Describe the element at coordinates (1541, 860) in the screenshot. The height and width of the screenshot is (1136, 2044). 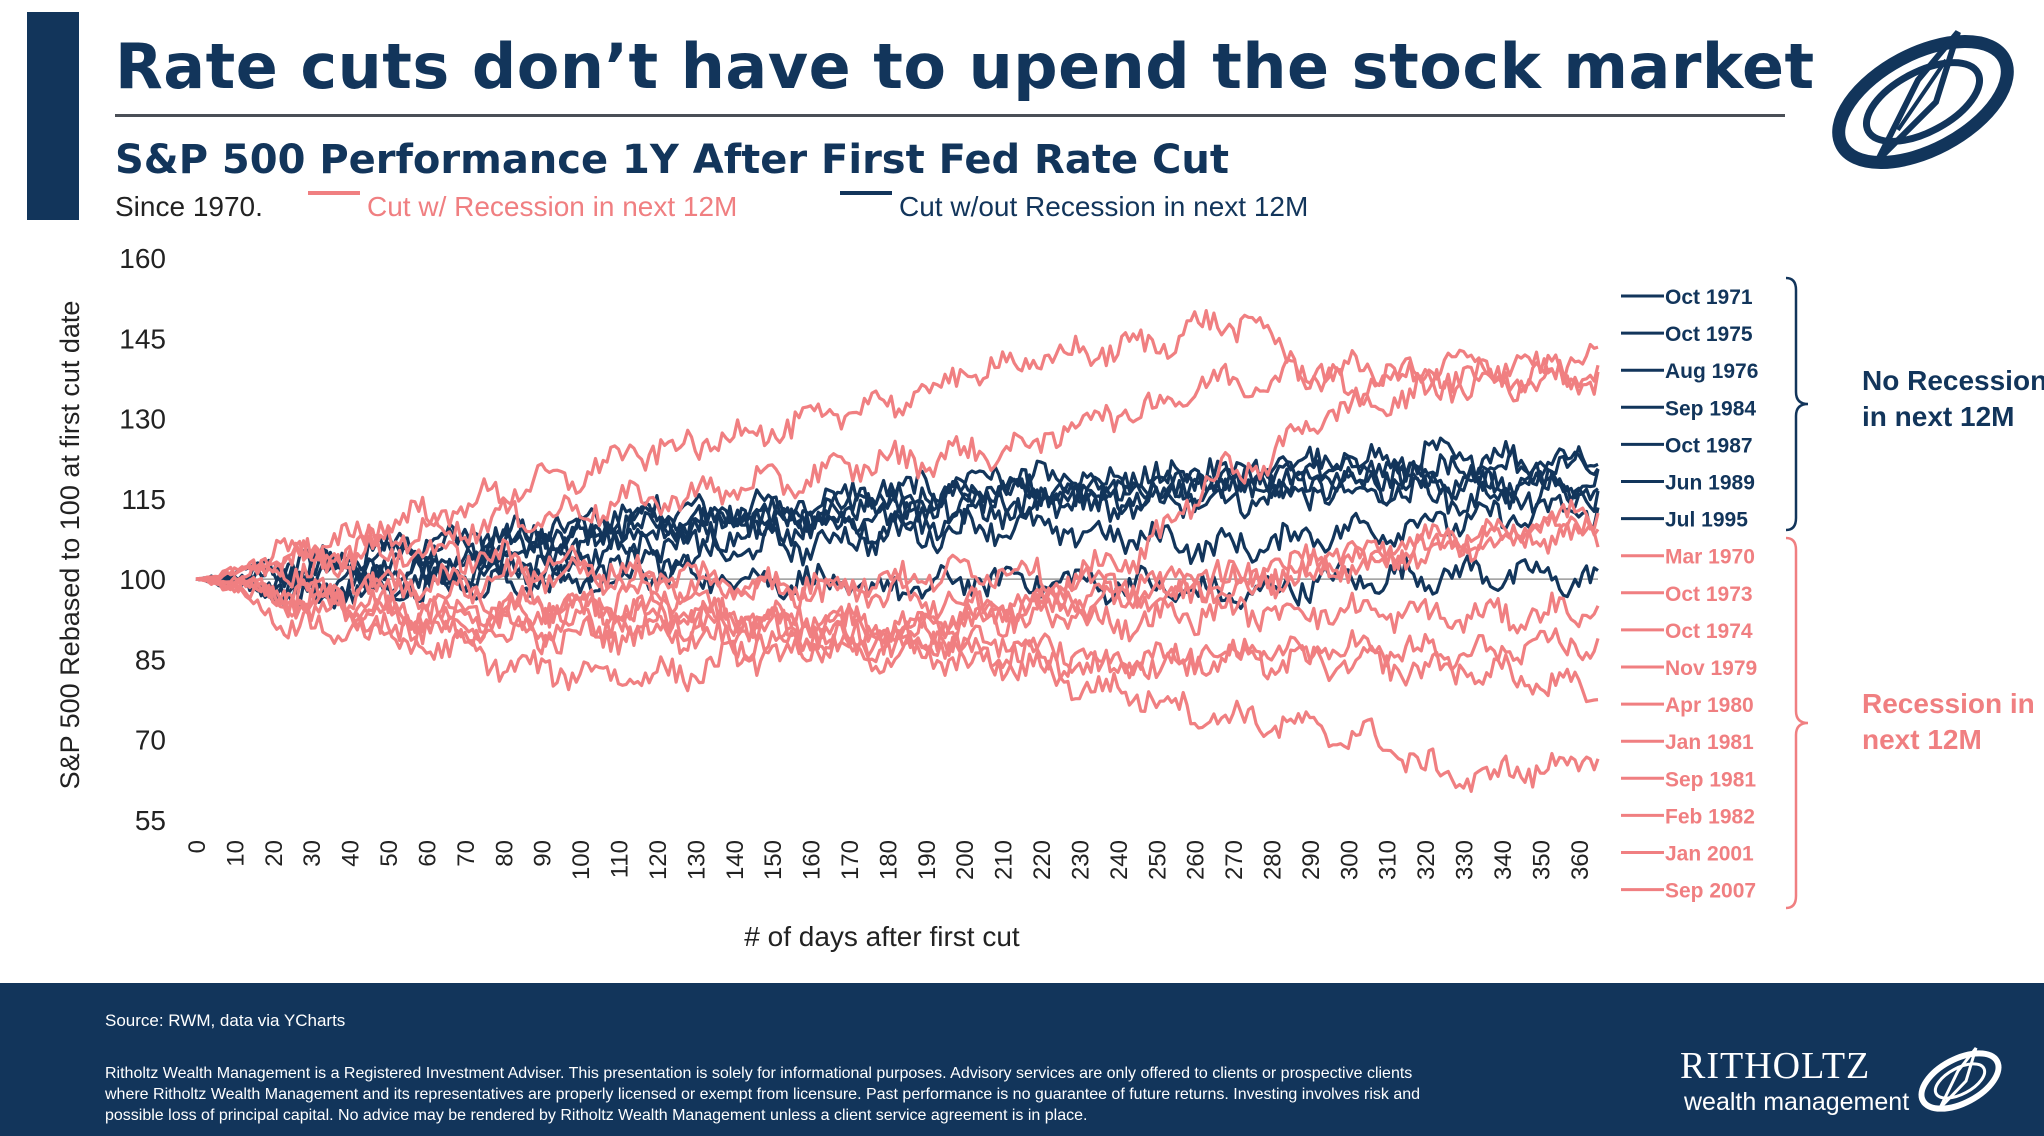
I see `x-tick-label: 350` at that location.